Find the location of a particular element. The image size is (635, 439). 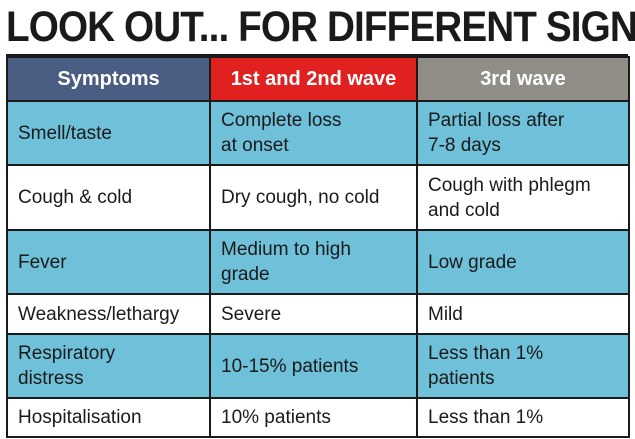

header-symptoms: Symptoms is located at coordinates (108, 79).